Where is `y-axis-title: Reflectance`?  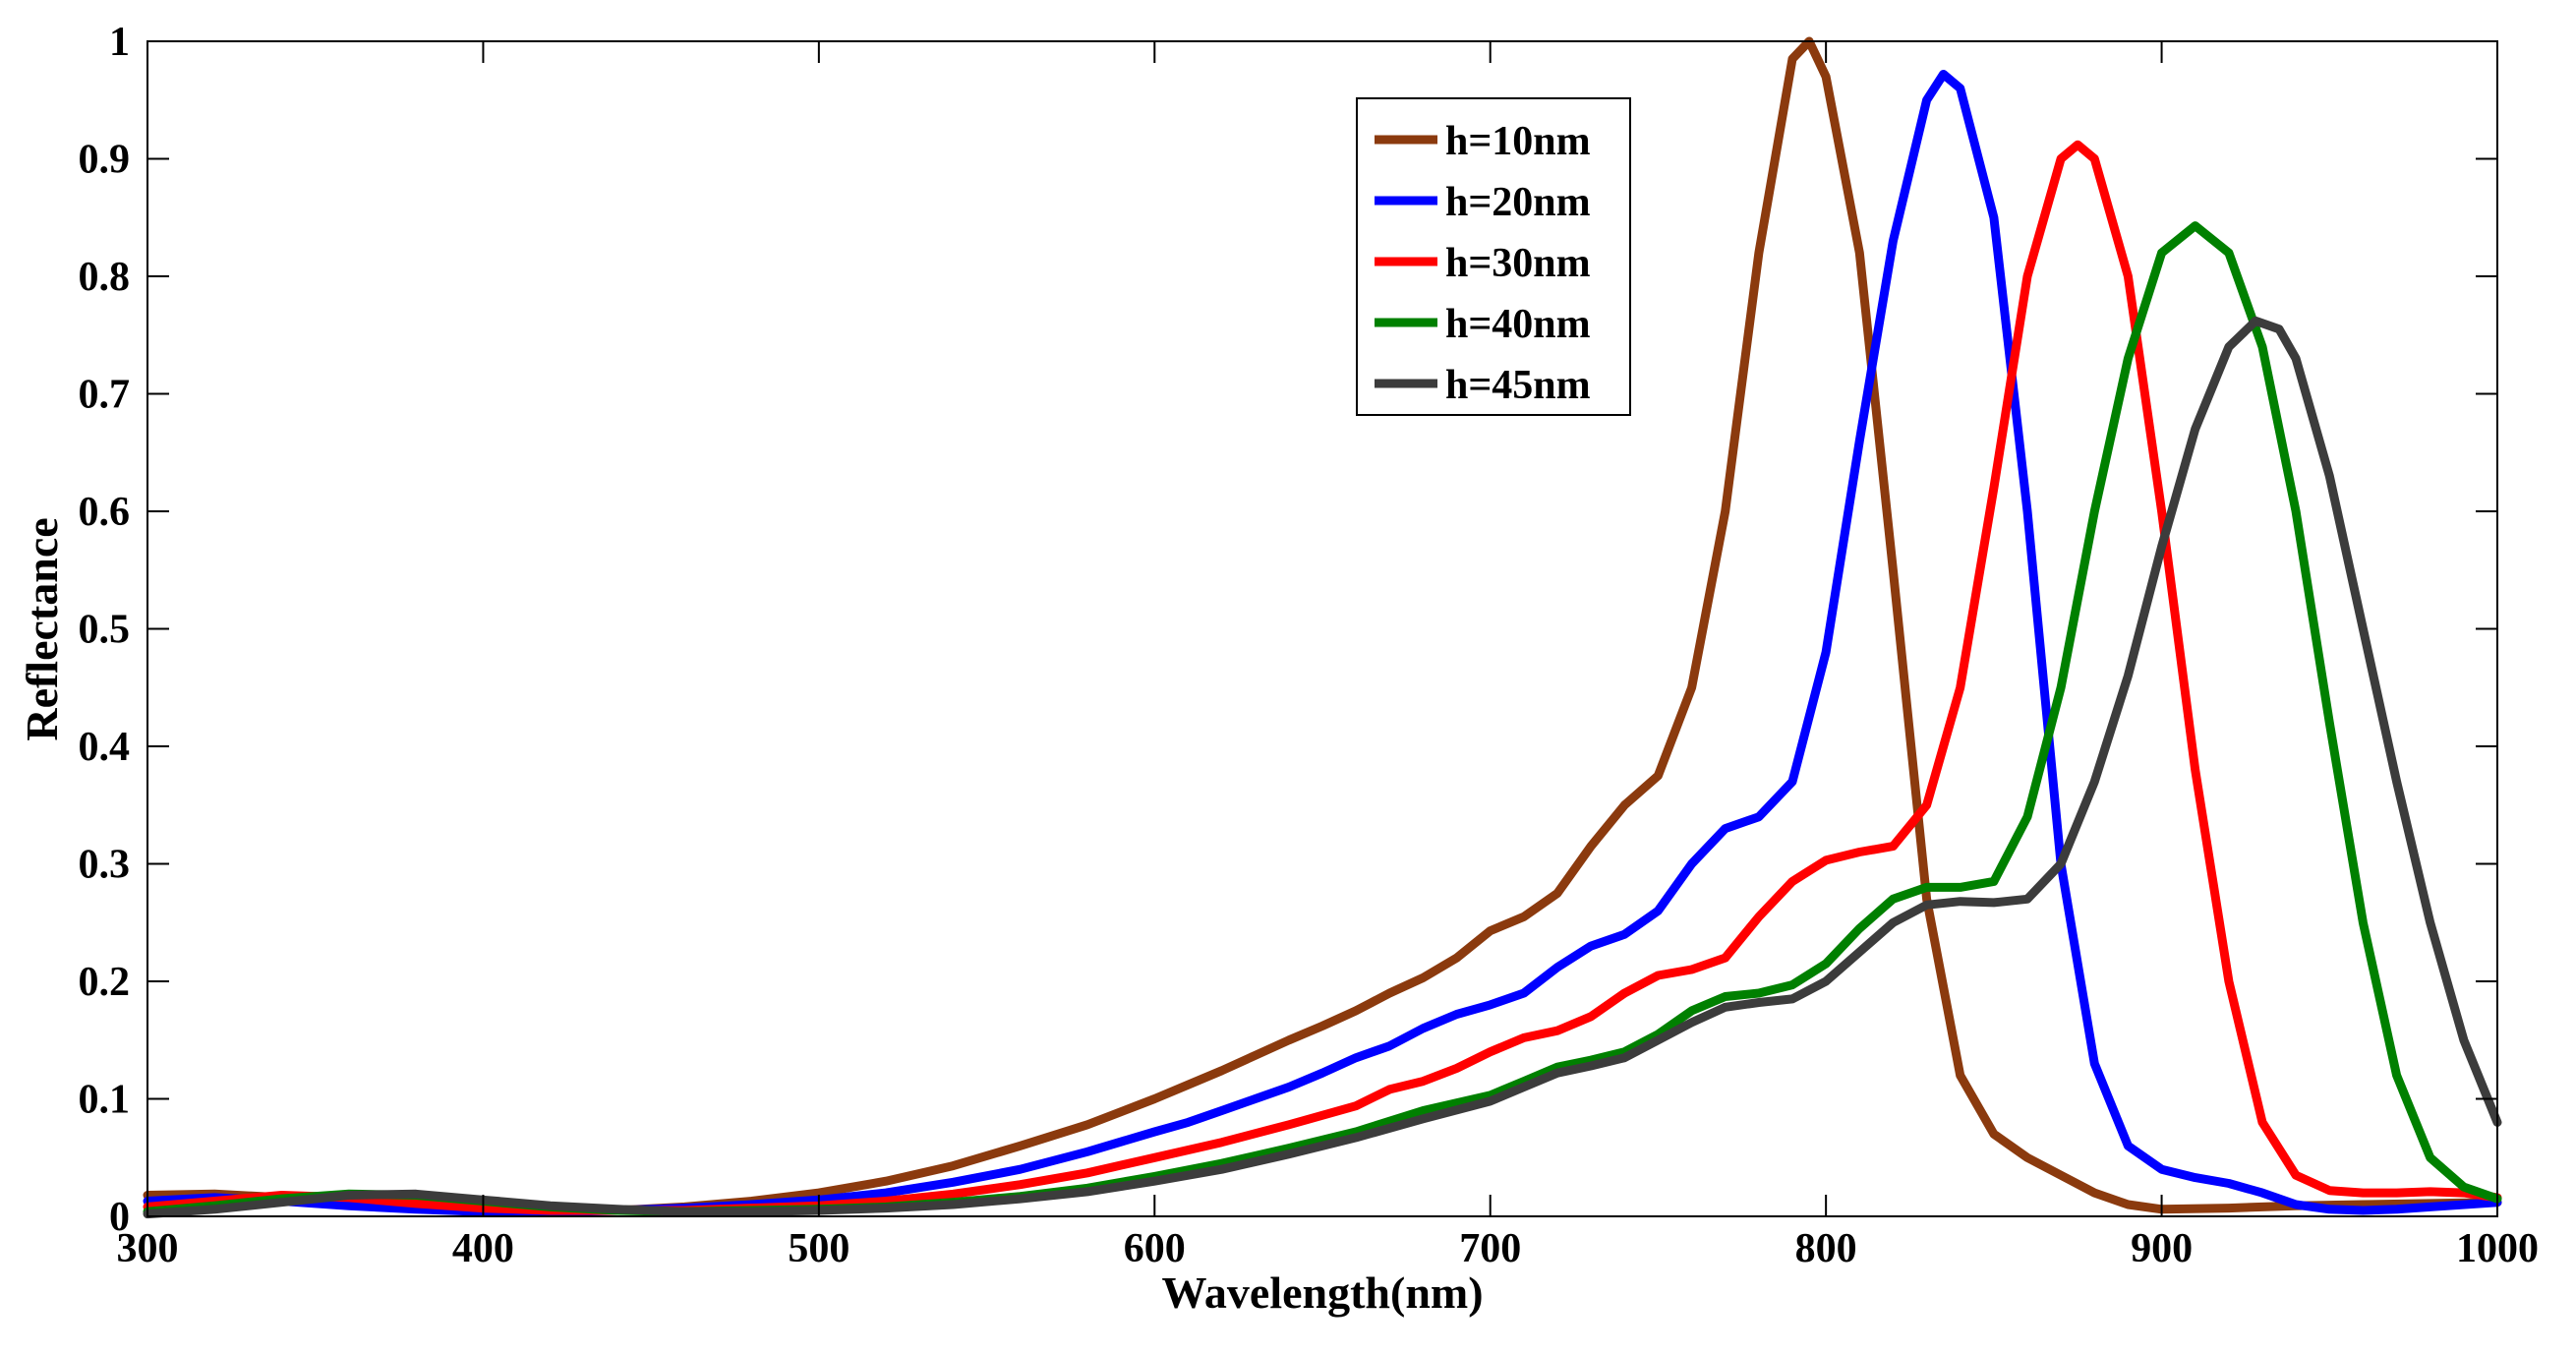 y-axis-title: Reflectance is located at coordinates (42, 628).